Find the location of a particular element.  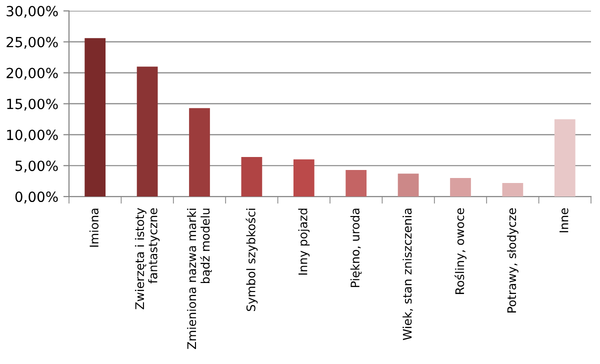

y-tick-label: 20,00% is located at coordinates (32, 74).